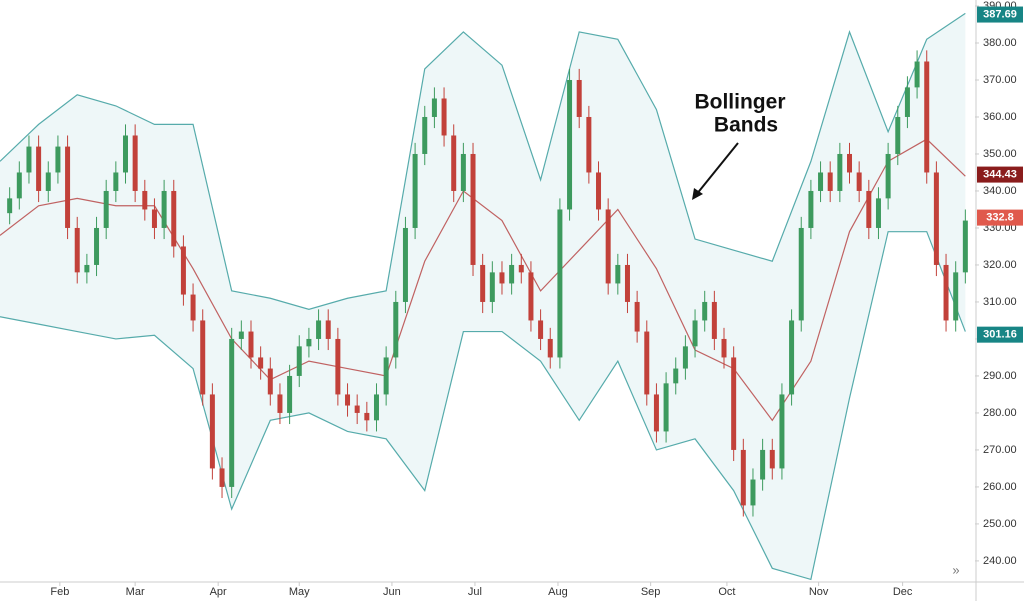  Describe the element at coordinates (726, 592) in the screenshot. I see `x-tick-label: Oct` at that location.